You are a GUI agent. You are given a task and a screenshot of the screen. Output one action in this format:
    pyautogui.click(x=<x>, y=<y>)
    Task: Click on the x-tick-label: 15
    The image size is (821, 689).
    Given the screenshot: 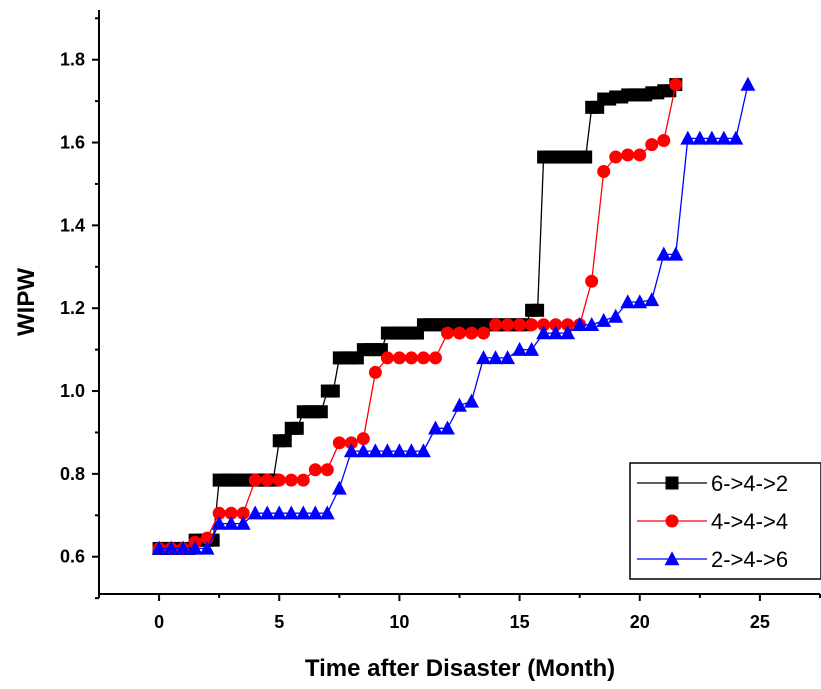 What is the action you would take?
    pyautogui.click(x=520, y=622)
    